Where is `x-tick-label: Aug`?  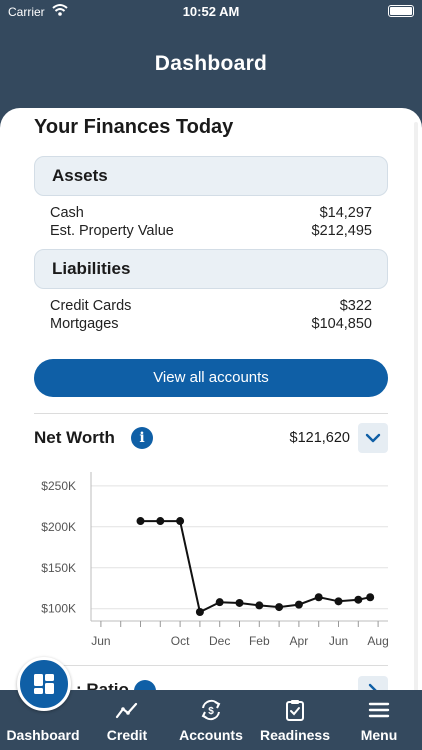 x-tick-label: Aug is located at coordinates (377, 641).